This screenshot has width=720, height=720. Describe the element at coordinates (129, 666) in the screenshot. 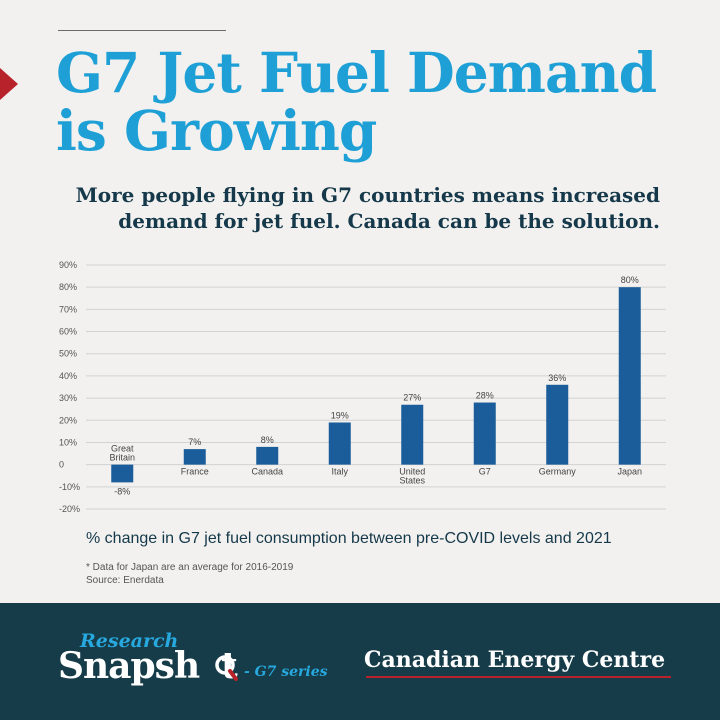

I see `brand-snapshot-start: Snapsh` at that location.